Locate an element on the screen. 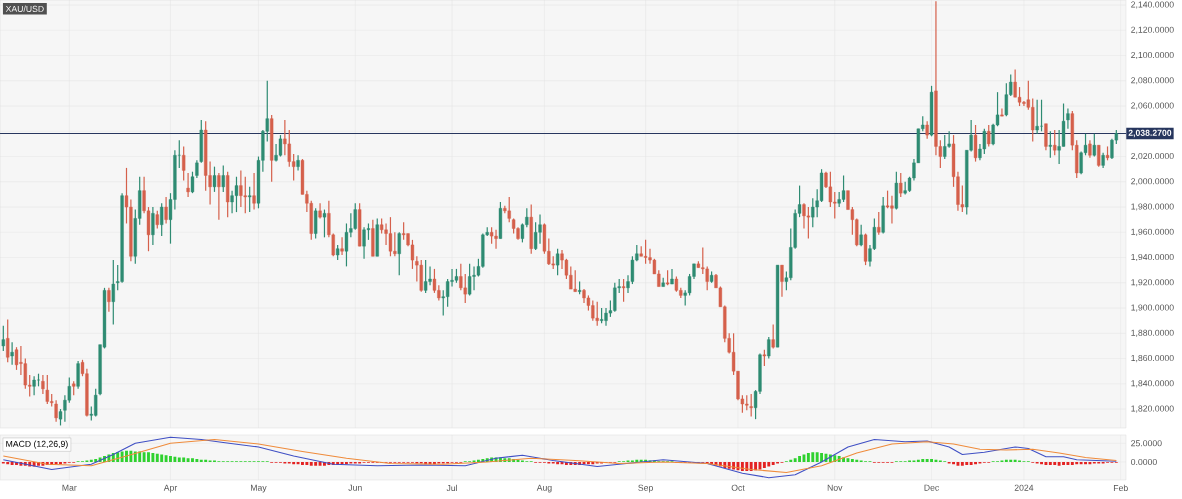 This screenshot has height=499, width=1182. x-tick-label: Aug is located at coordinates (544, 488).